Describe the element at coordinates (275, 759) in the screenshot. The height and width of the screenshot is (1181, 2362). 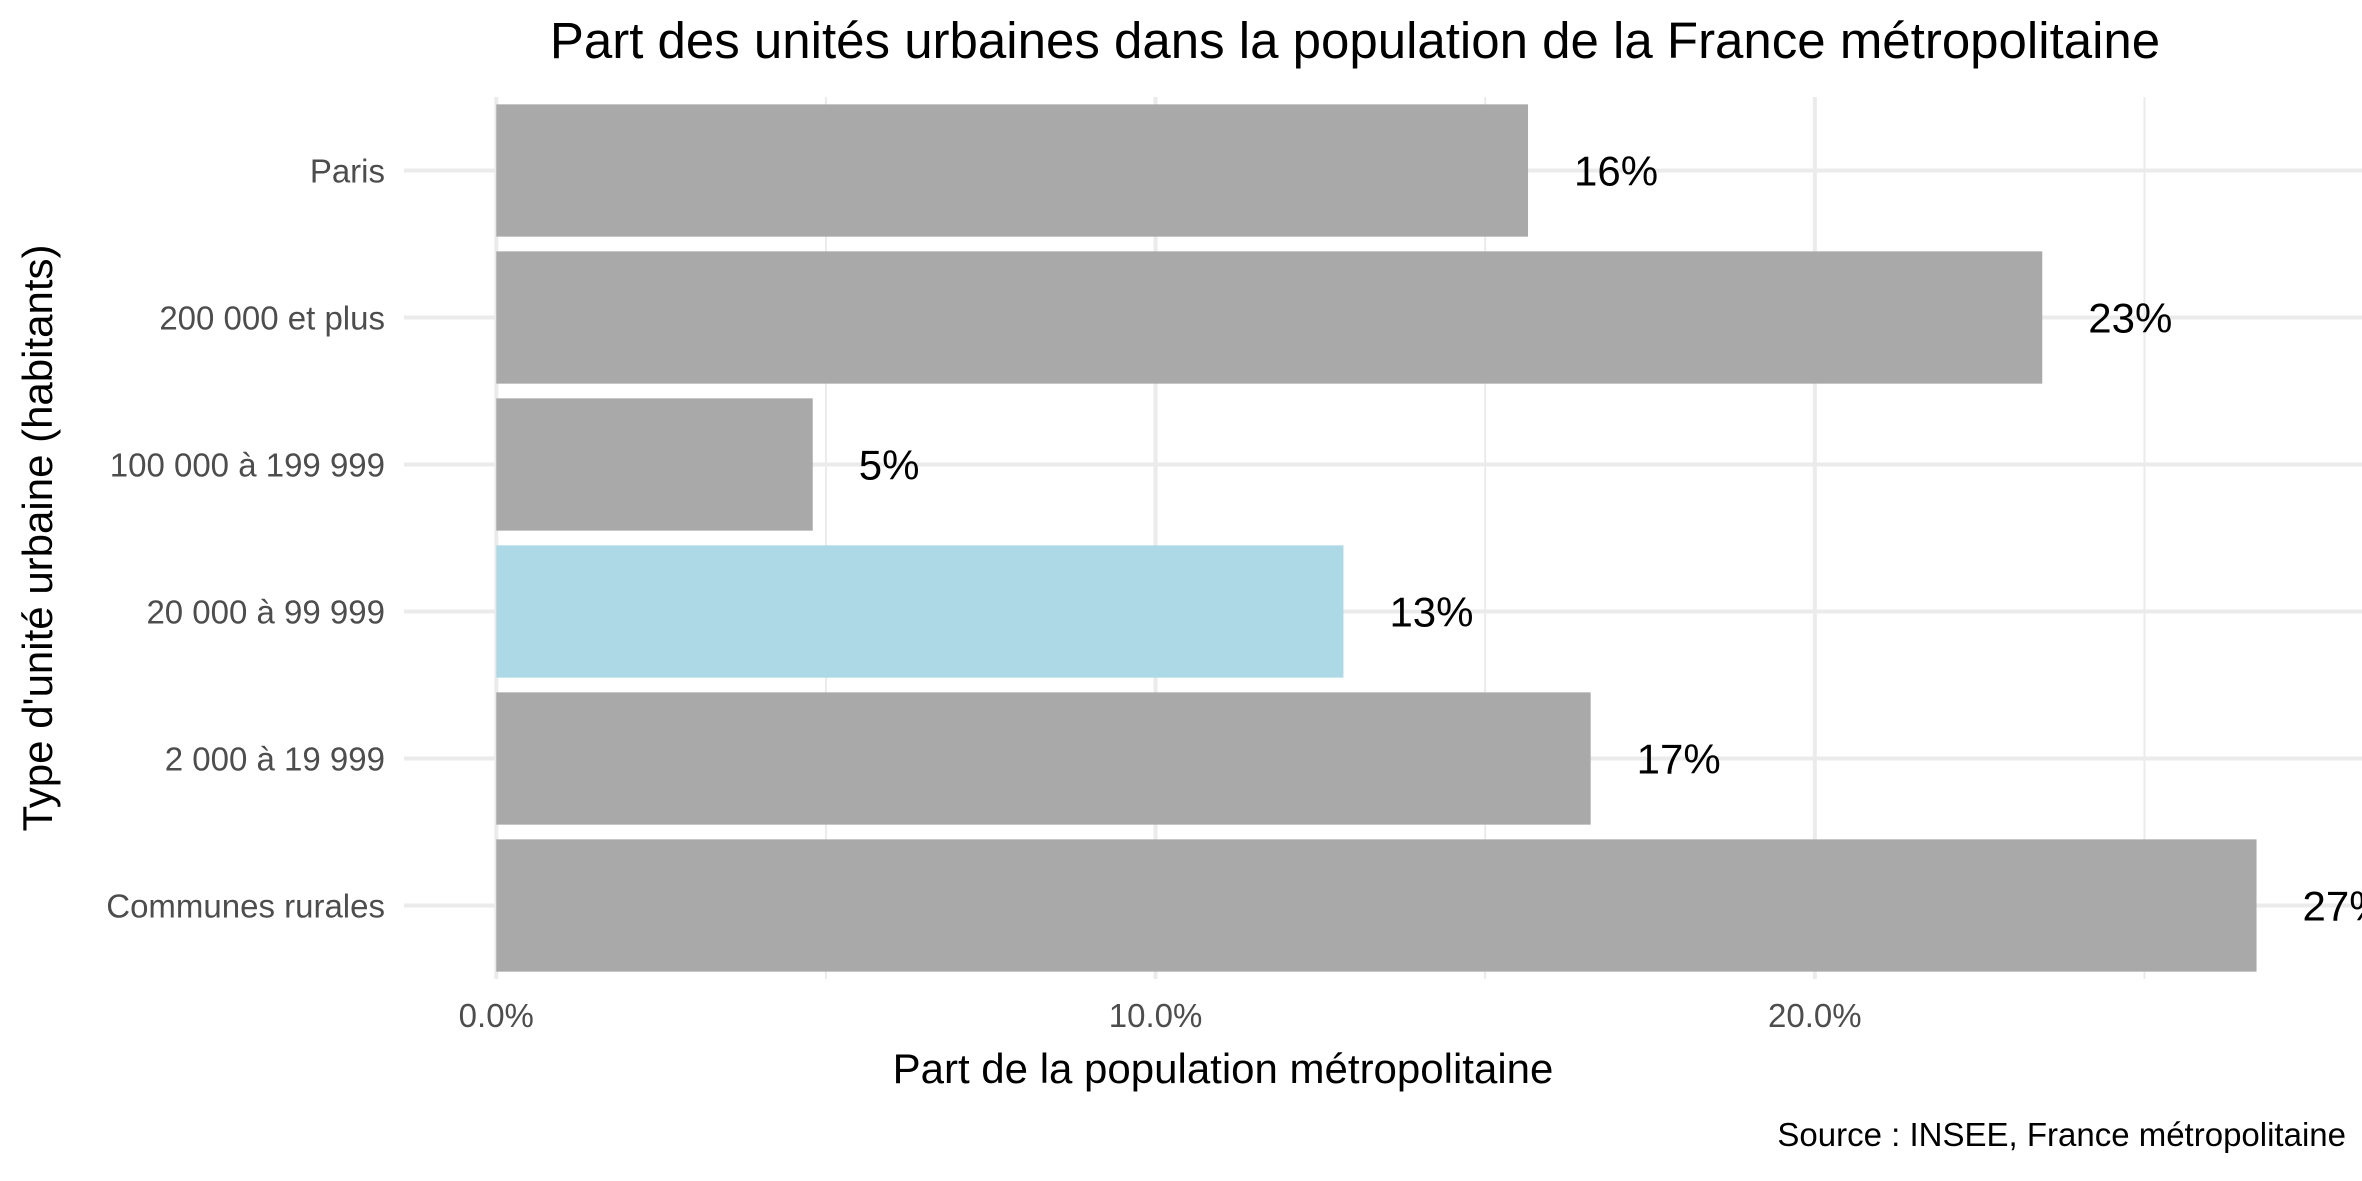
I see `y-tick-label: 2 000 à 19 999` at that location.